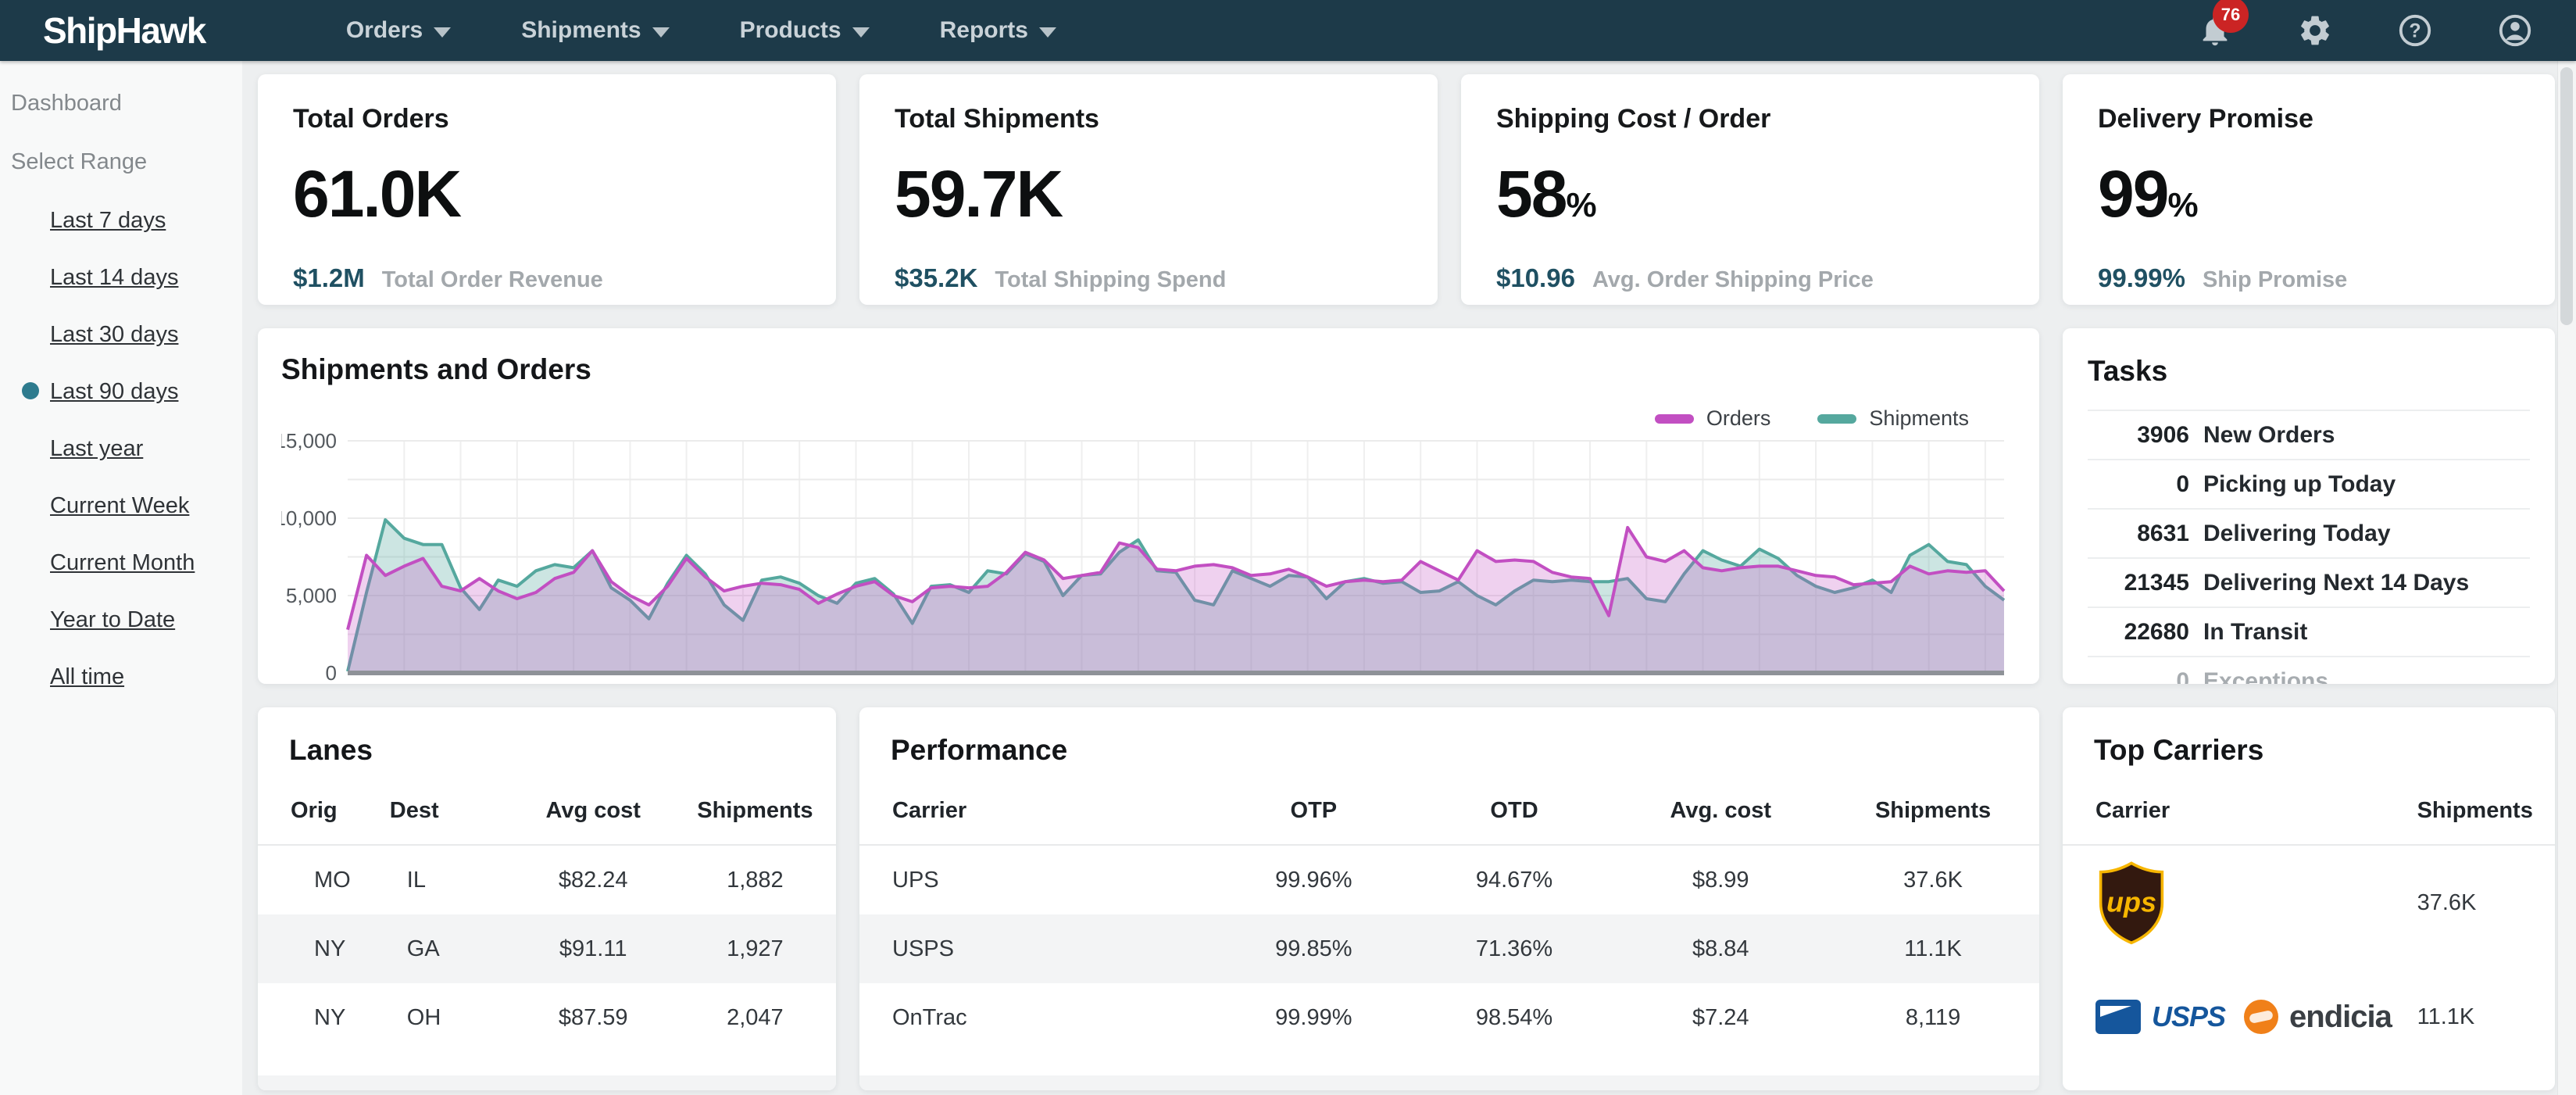 This screenshot has height=1095, width=2576. Describe the element at coordinates (436, 369) in the screenshot. I see `chart-title: Shipments and Orders` at that location.